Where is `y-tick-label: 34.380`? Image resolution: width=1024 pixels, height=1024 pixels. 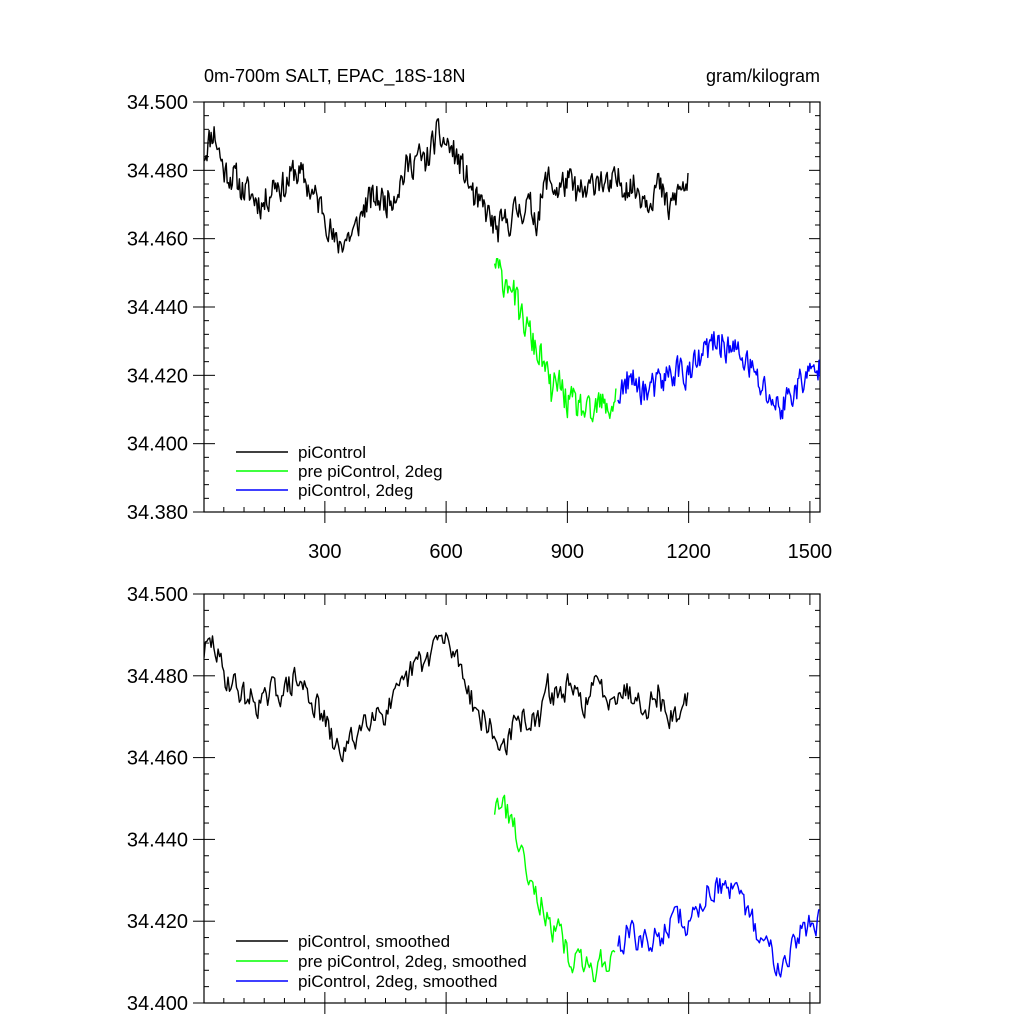
y-tick-label: 34.380 is located at coordinates (157, 513).